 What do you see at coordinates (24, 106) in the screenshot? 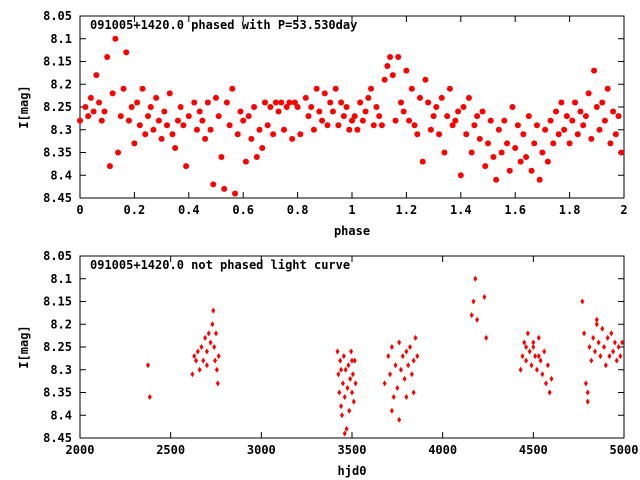
I see `y-axis-label: I[mag]` at bounding box center [24, 106].